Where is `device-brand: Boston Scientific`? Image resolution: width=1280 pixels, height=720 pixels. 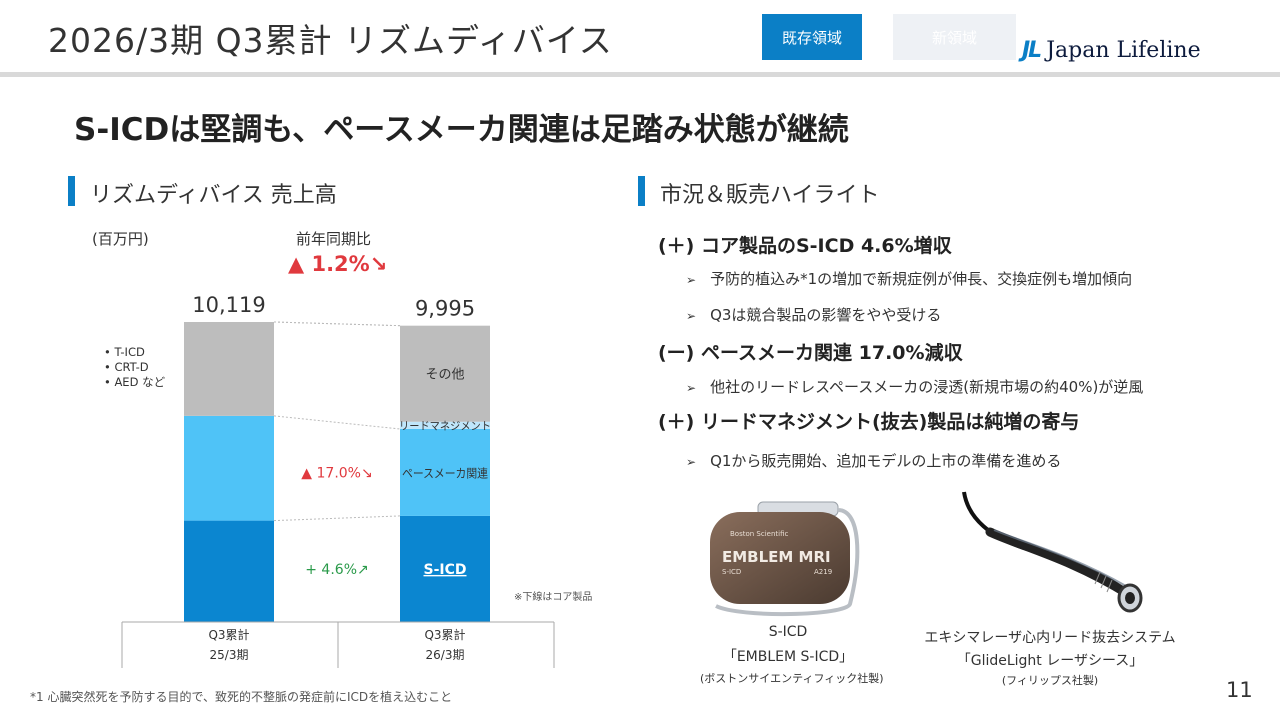 device-brand: Boston Scientific is located at coordinates (759, 534).